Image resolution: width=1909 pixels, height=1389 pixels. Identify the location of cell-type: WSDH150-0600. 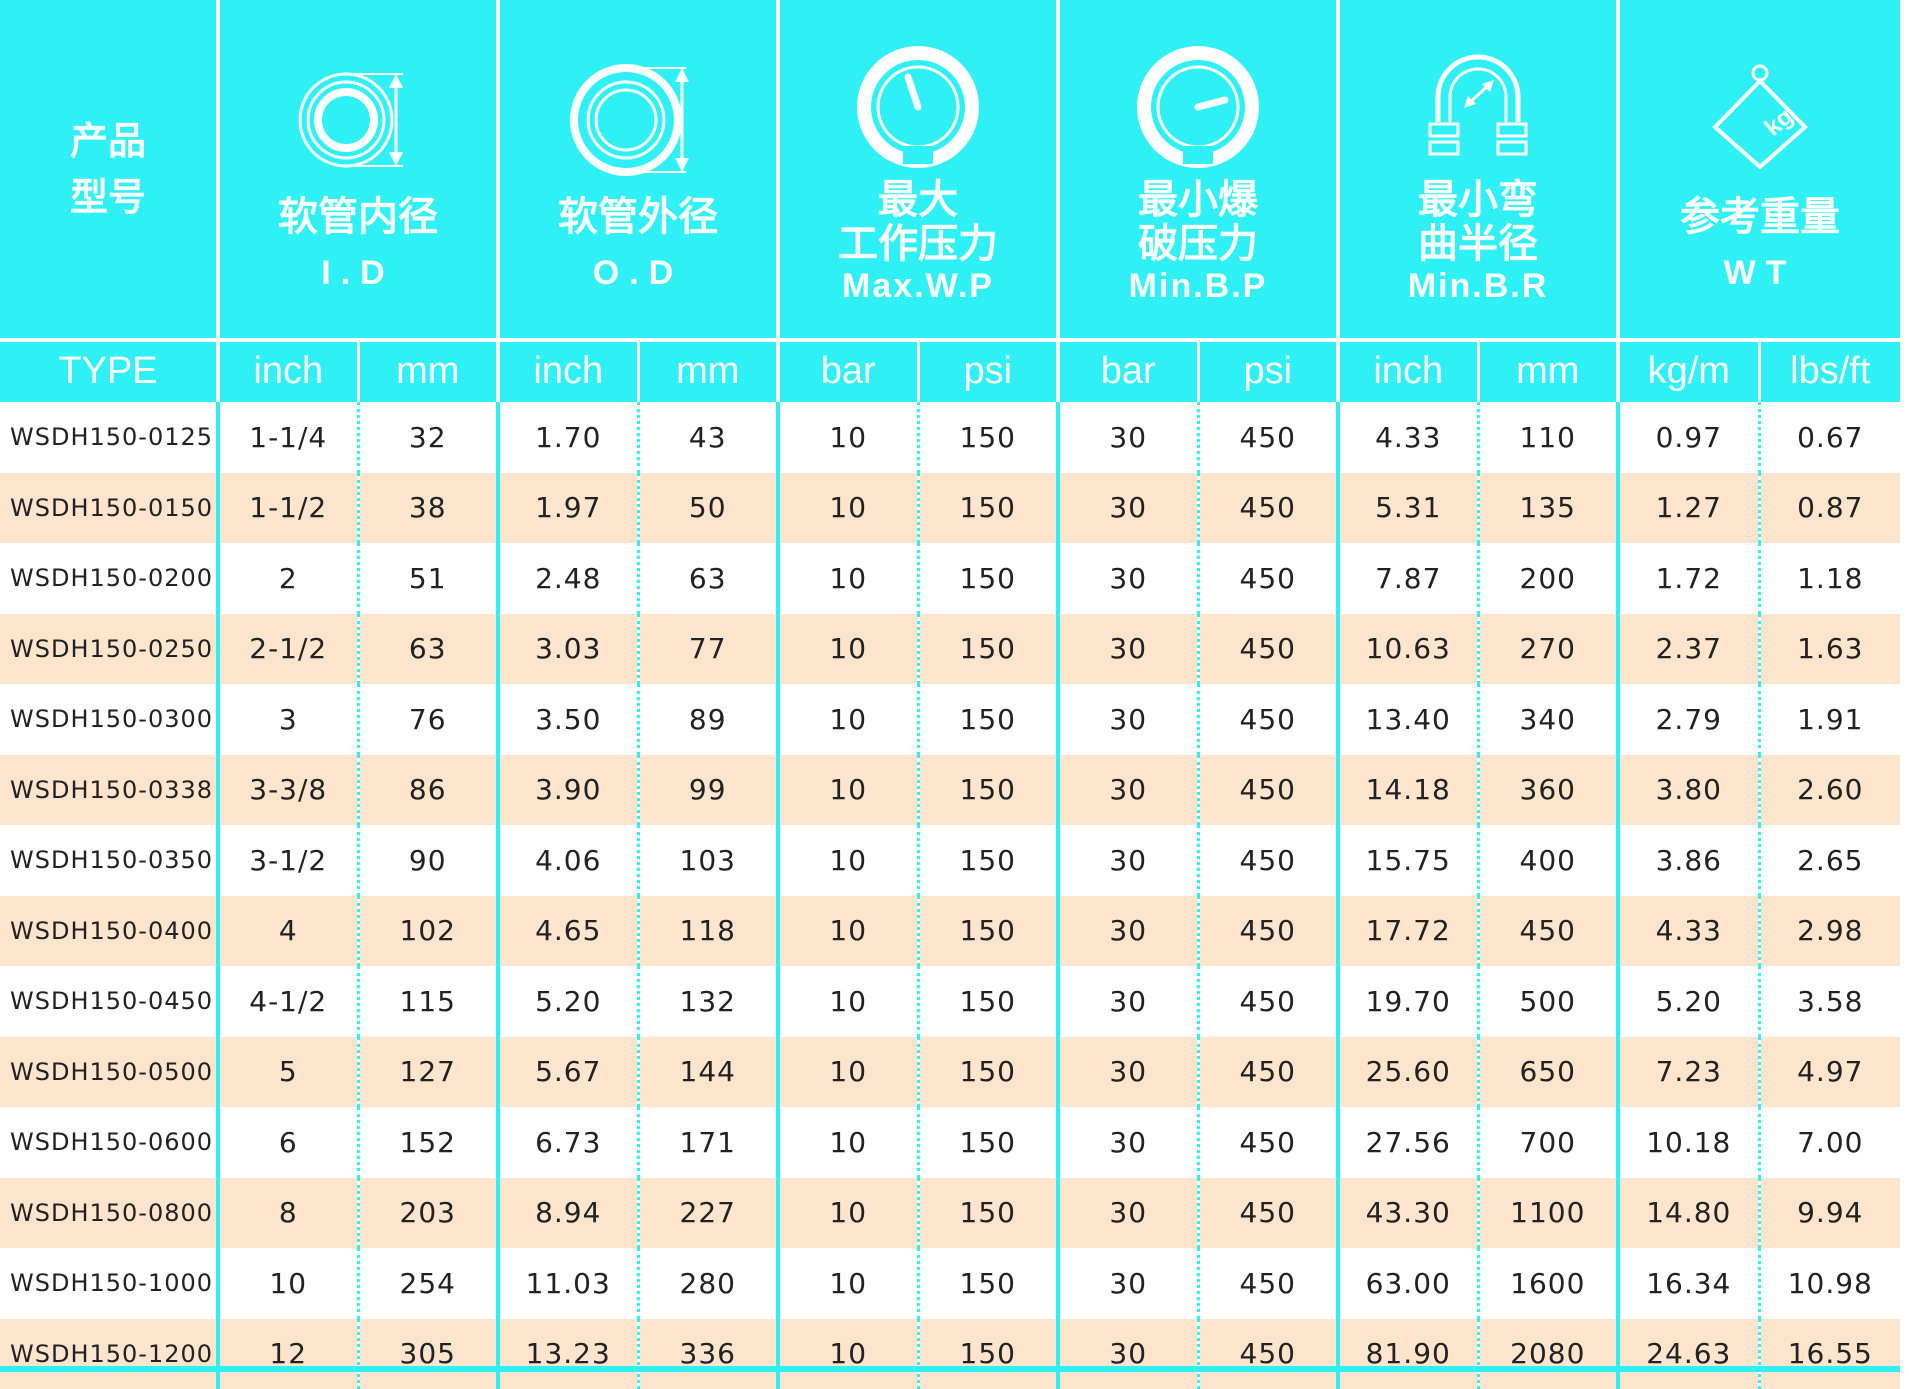
(109, 1142).